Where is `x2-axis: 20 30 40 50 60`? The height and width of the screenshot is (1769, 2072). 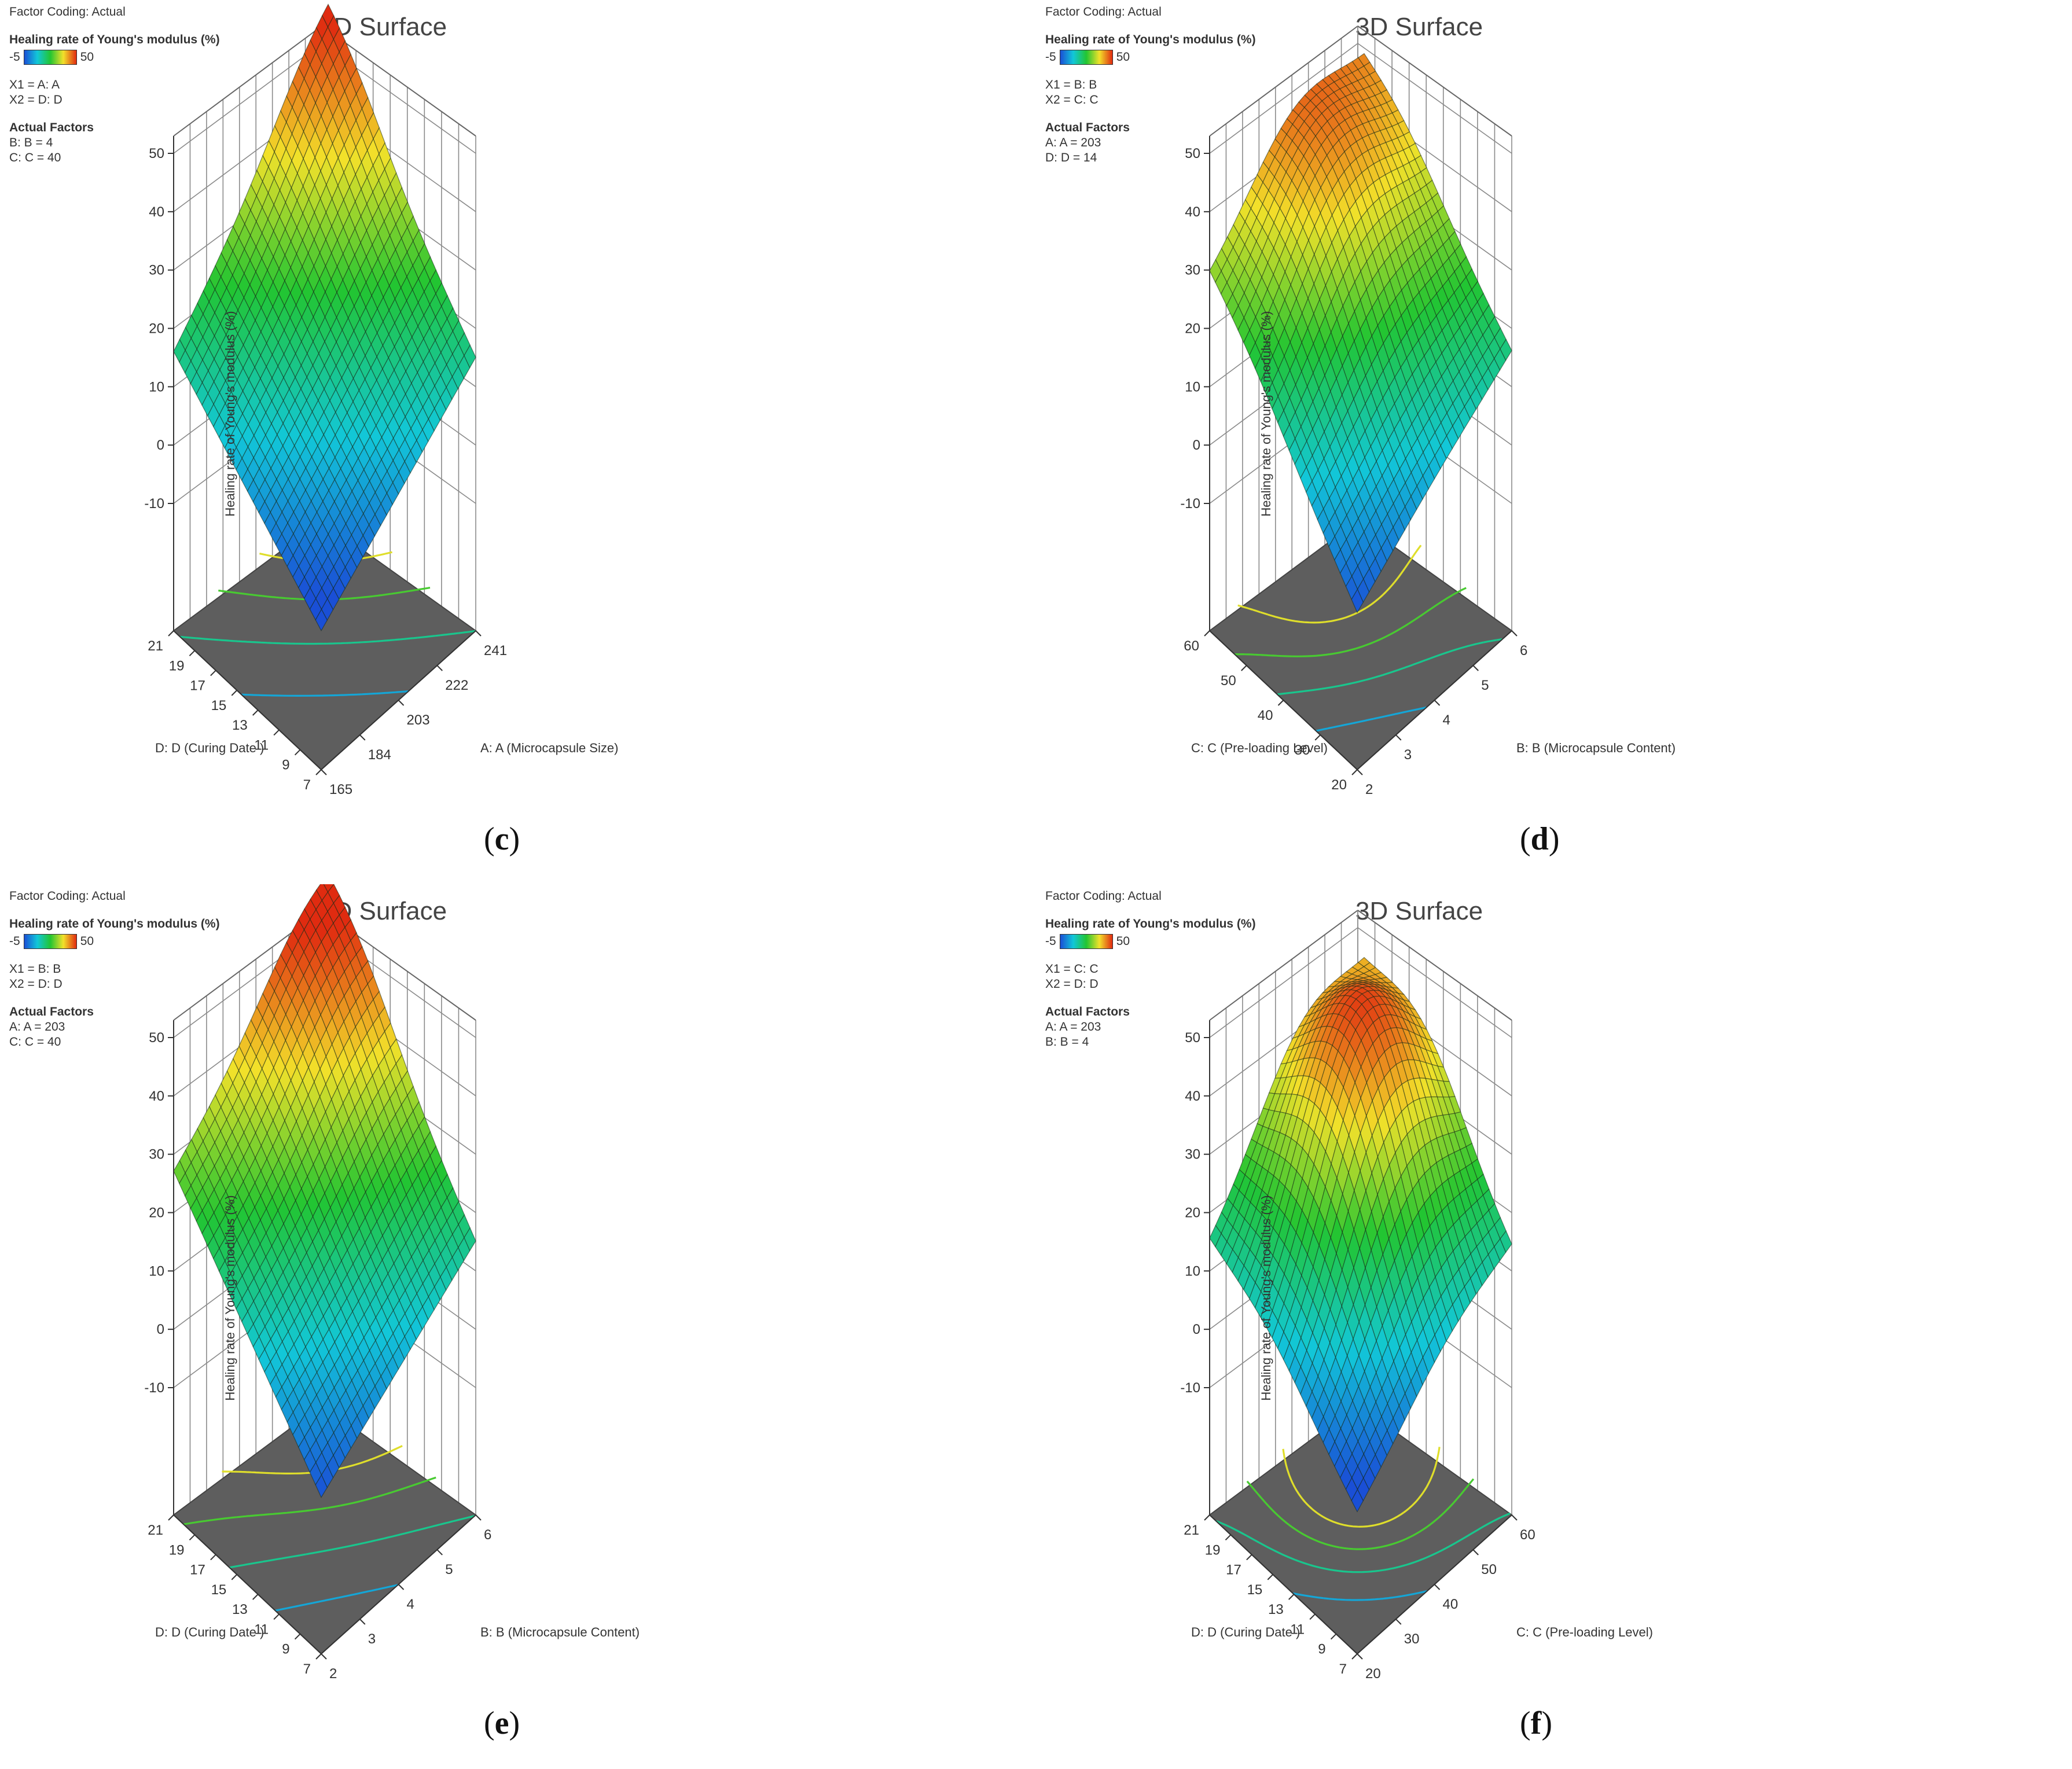 x2-axis: 20 30 40 50 60 is located at coordinates (1271, 711).